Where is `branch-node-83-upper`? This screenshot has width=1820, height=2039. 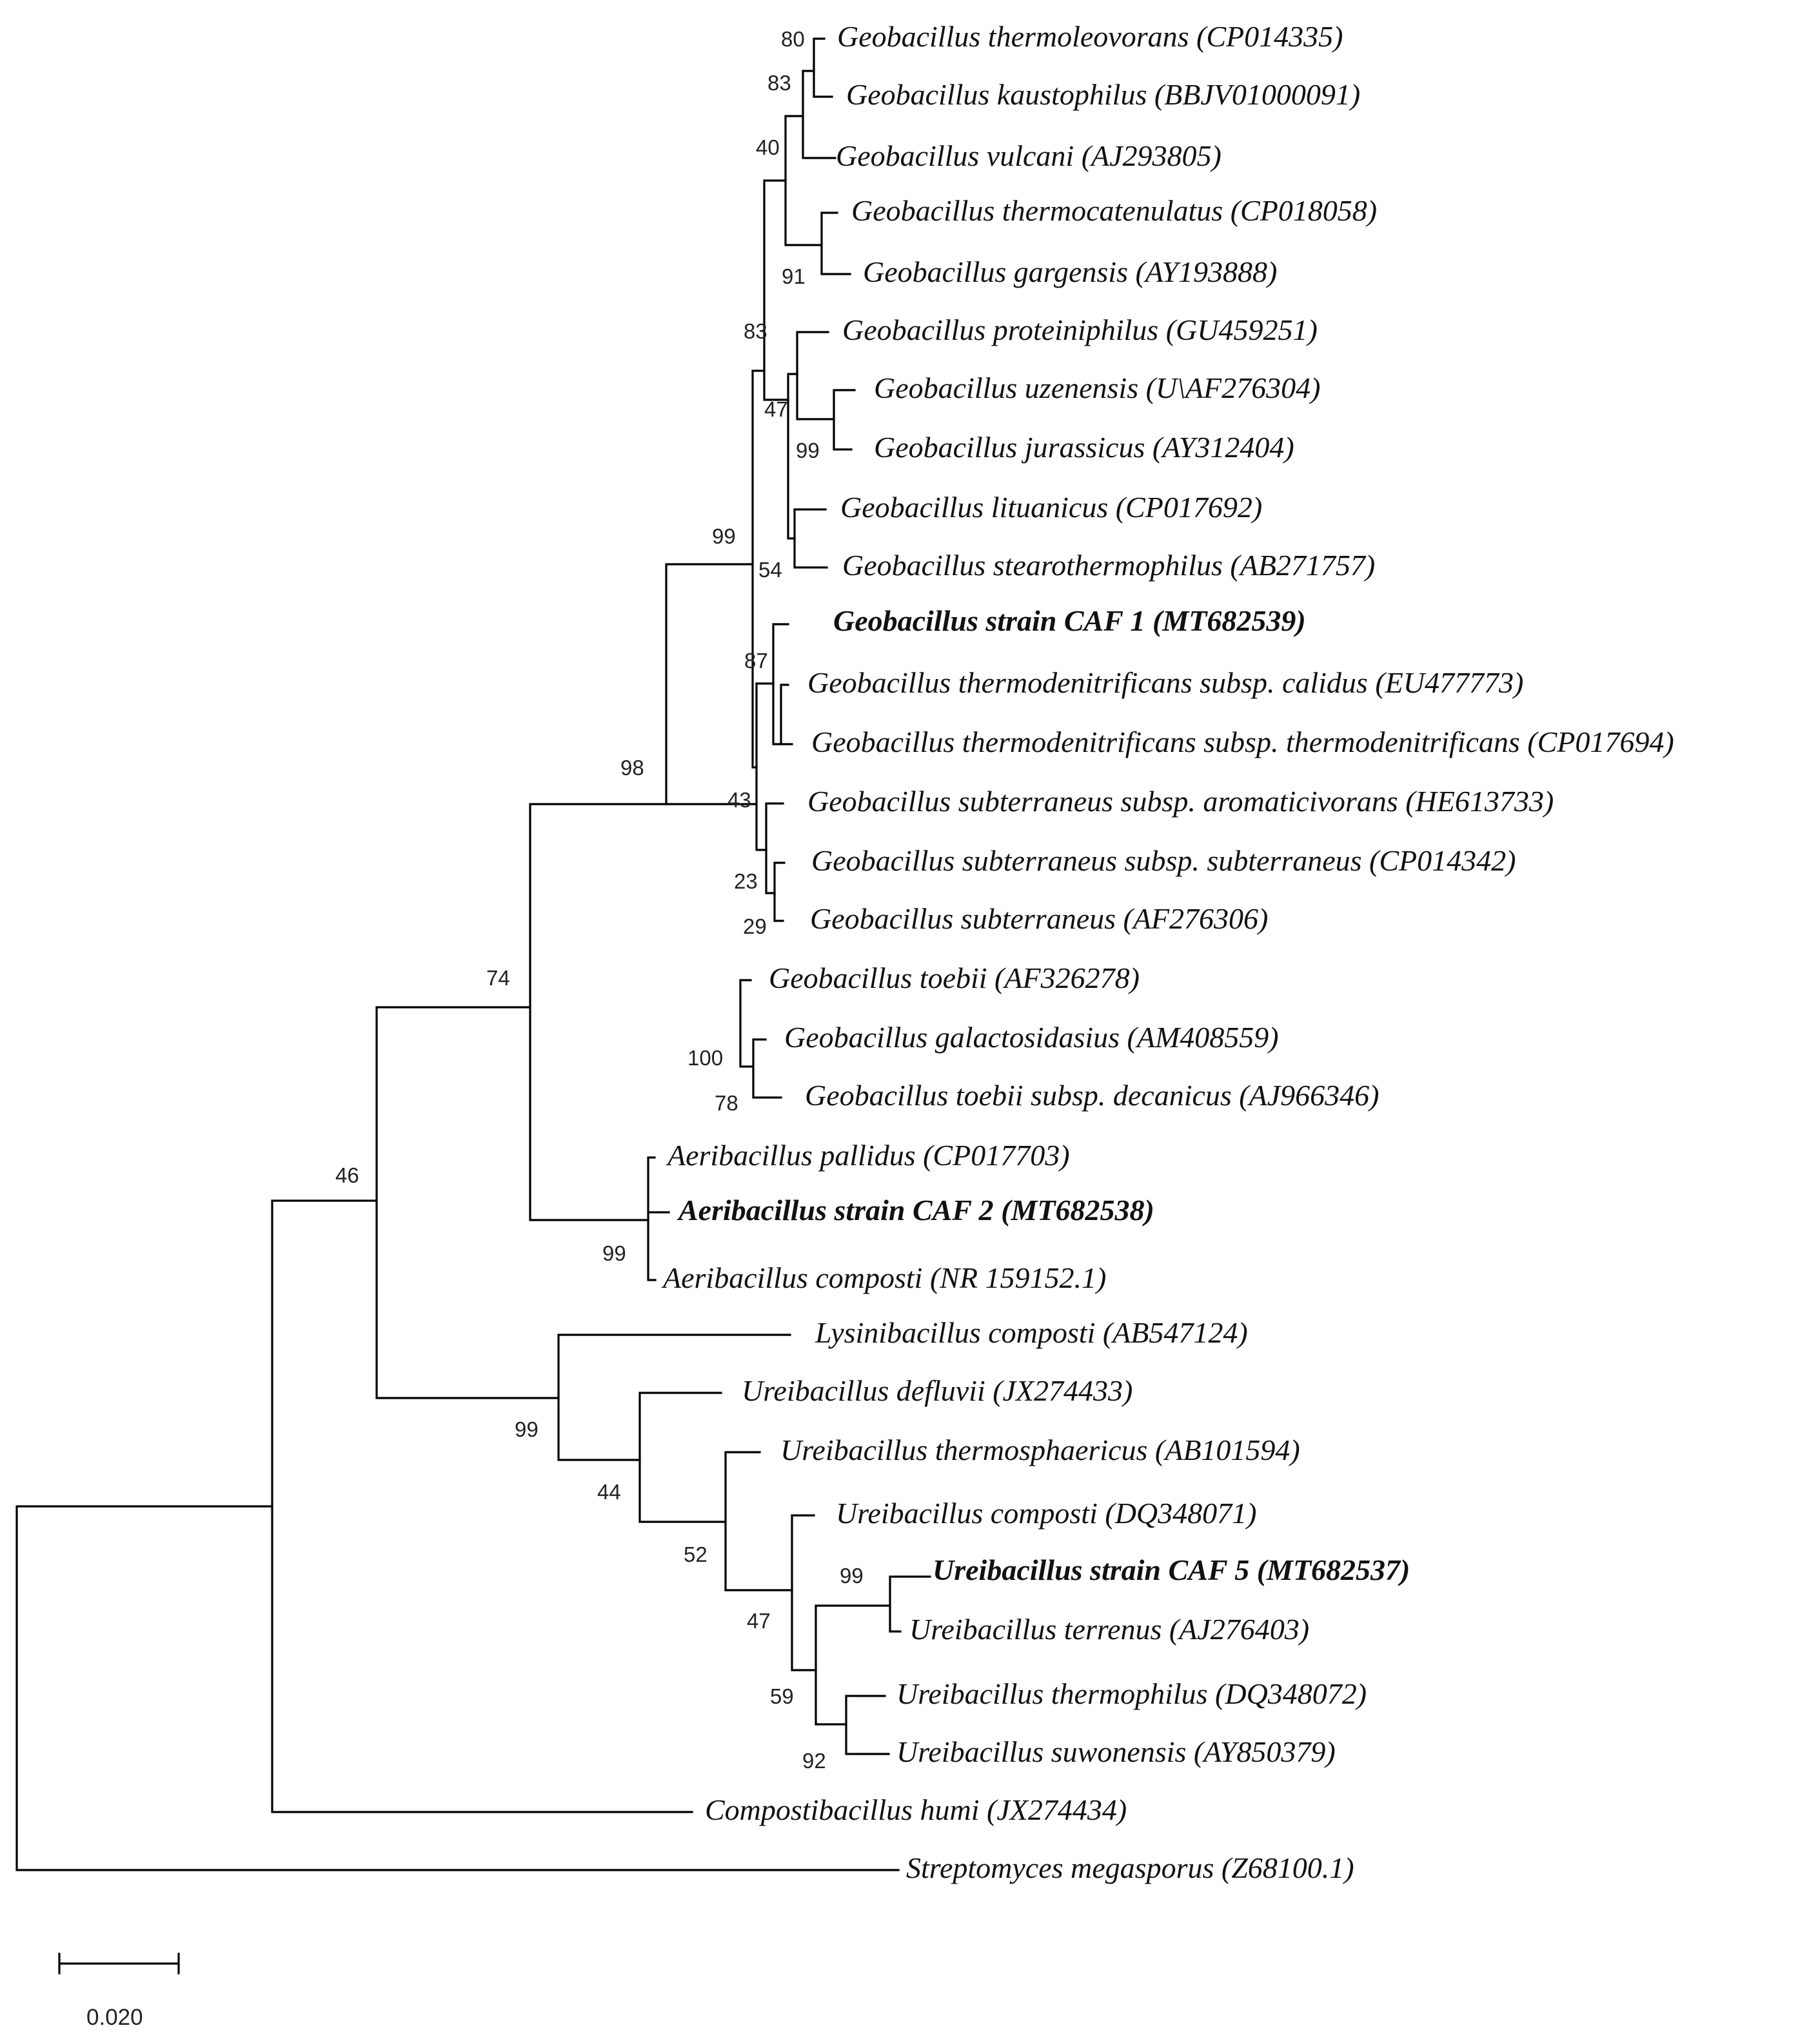 branch-node-83-upper is located at coordinates (776, 290).